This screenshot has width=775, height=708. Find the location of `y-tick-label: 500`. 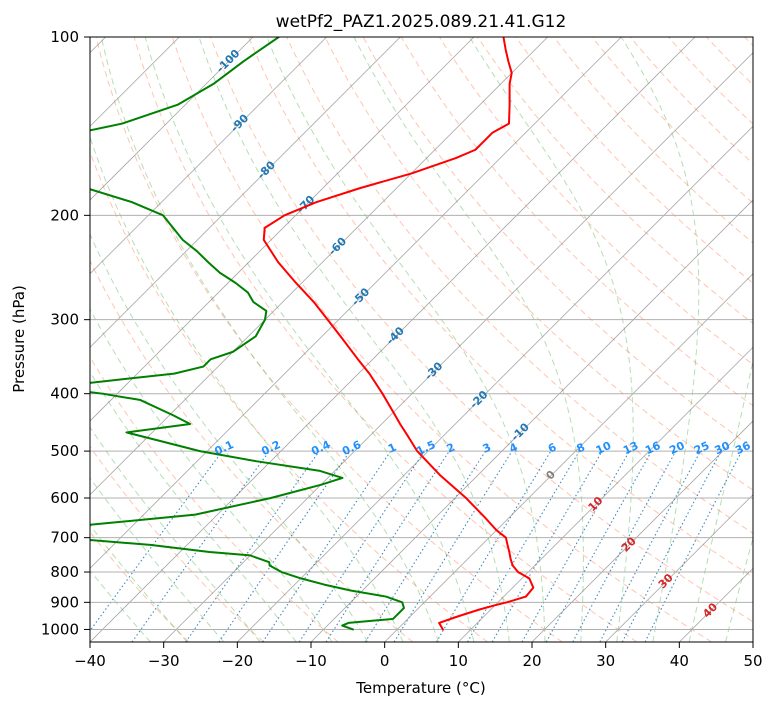

y-tick-label: 500 is located at coordinates (64, 451).